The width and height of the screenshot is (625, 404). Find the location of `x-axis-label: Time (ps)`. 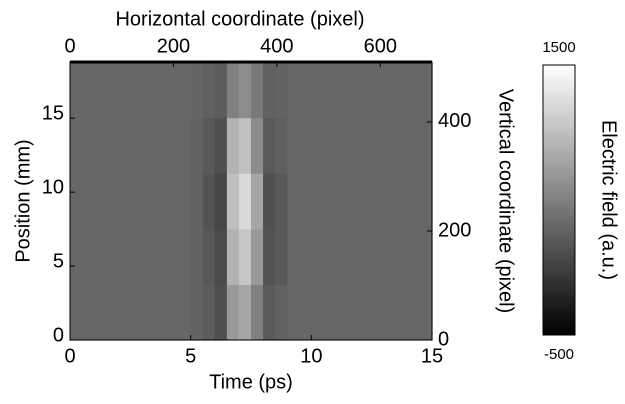

x-axis-label: Time (ps) is located at coordinates (251, 382).